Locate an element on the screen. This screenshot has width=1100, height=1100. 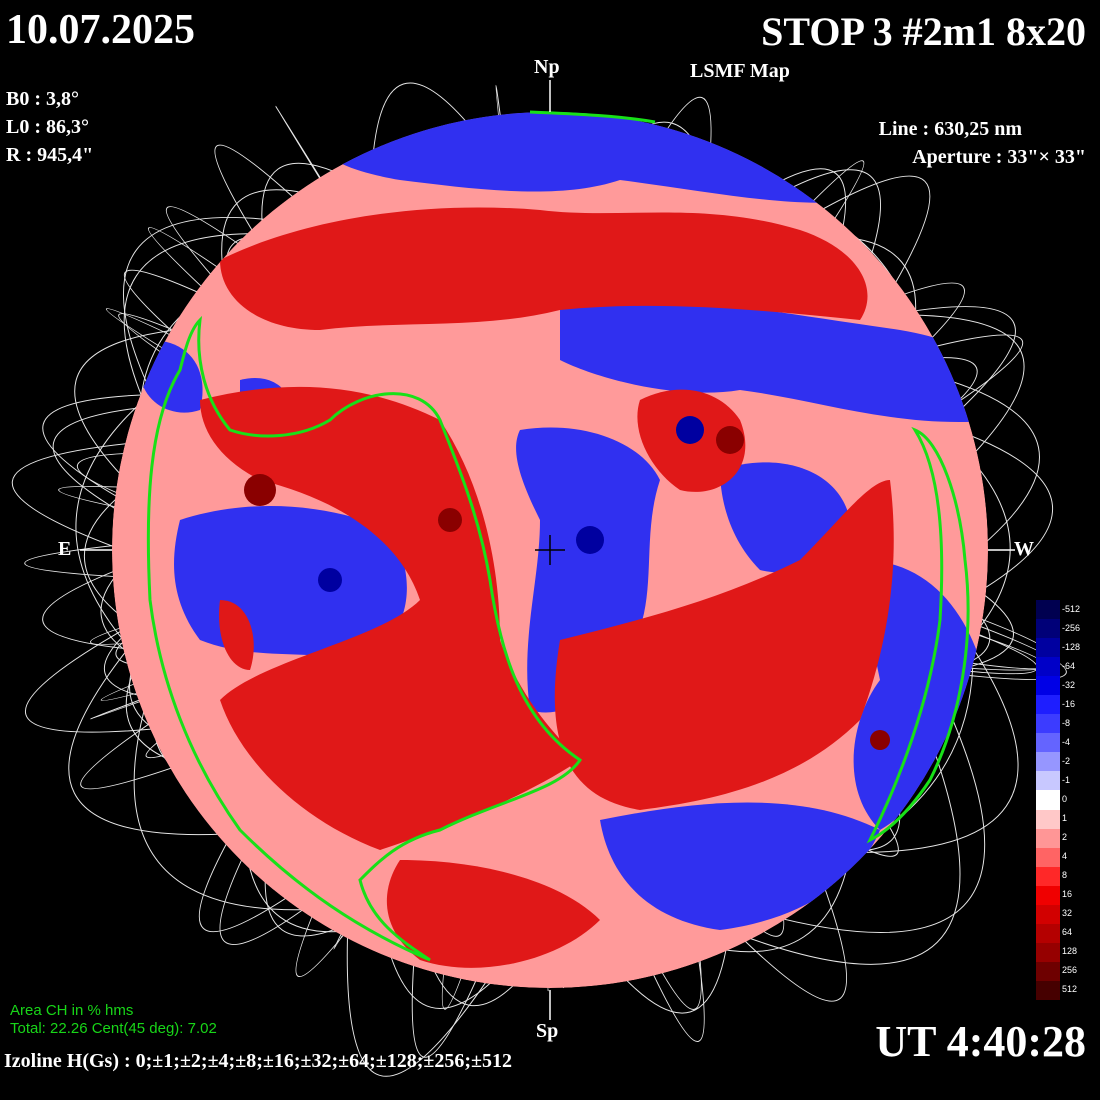
color-scale-tick-label: 2 is located at coordinates (1065, 837).